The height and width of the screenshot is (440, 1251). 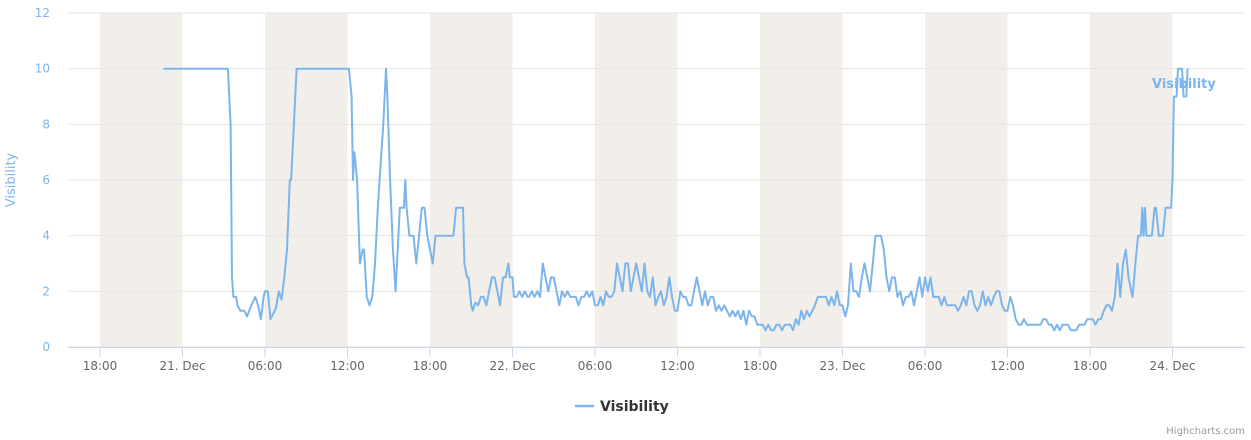 What do you see at coordinates (46, 291) in the screenshot?
I see `y-tick-label: 2` at bounding box center [46, 291].